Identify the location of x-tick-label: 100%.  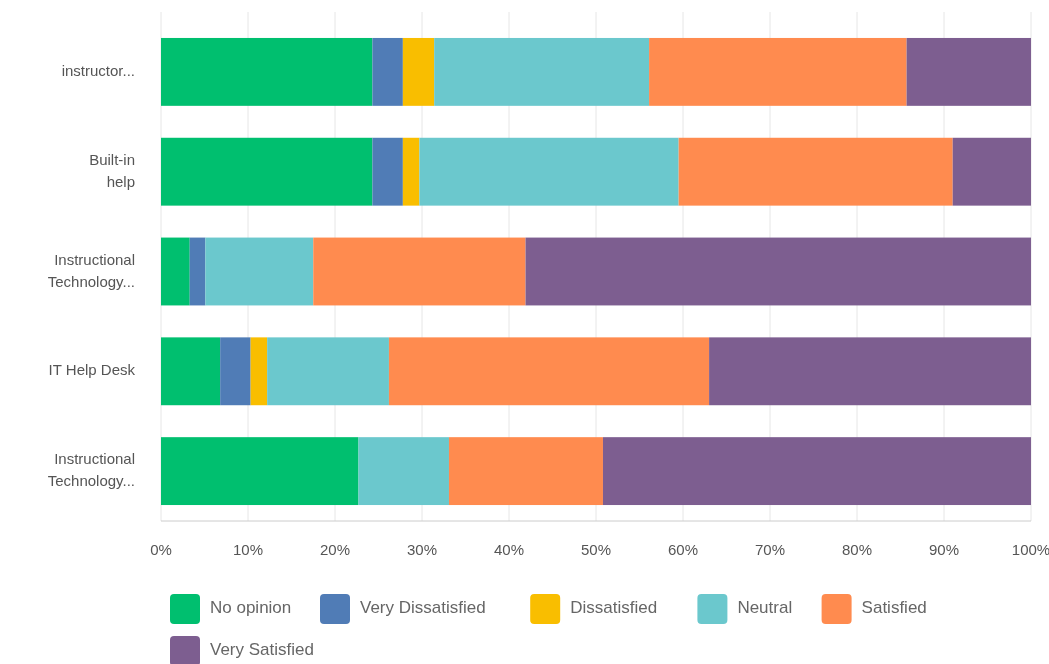
(1030, 549).